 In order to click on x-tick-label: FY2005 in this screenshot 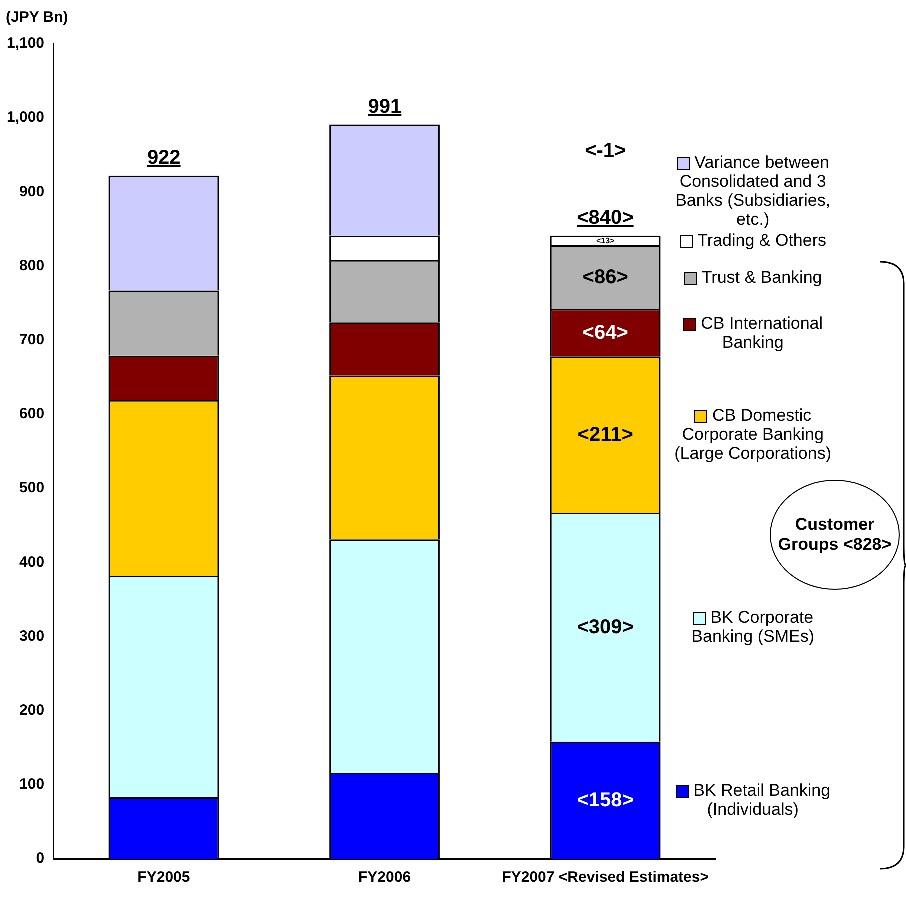, I will do `click(164, 877)`.